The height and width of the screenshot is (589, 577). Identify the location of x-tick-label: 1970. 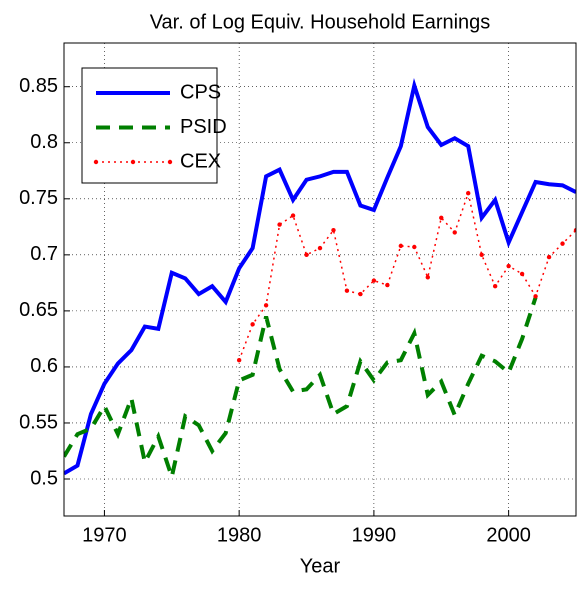
(104, 535).